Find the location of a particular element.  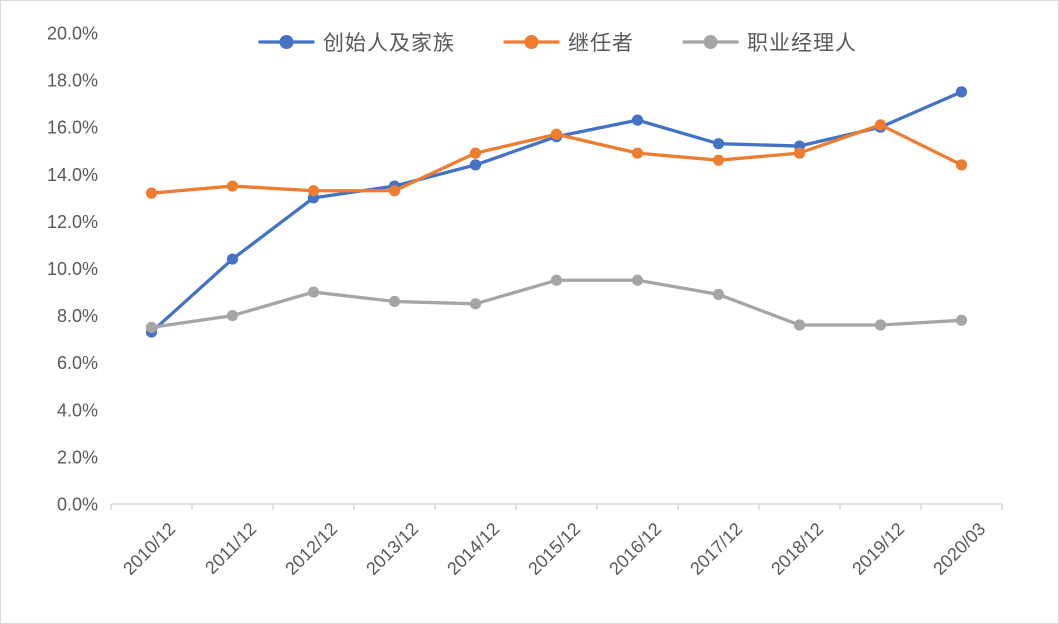

y-axis-tick-label: 20.0% is located at coordinates (72, 34).